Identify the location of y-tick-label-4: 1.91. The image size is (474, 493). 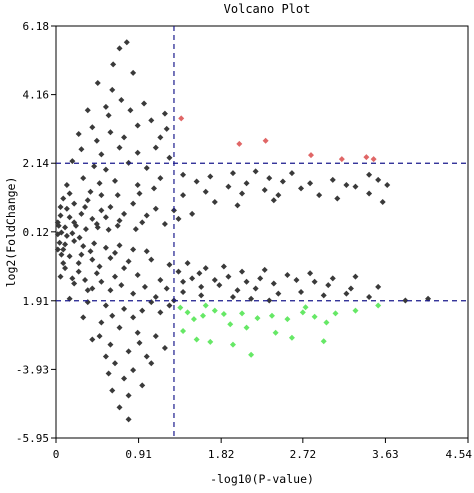
(36, 301).